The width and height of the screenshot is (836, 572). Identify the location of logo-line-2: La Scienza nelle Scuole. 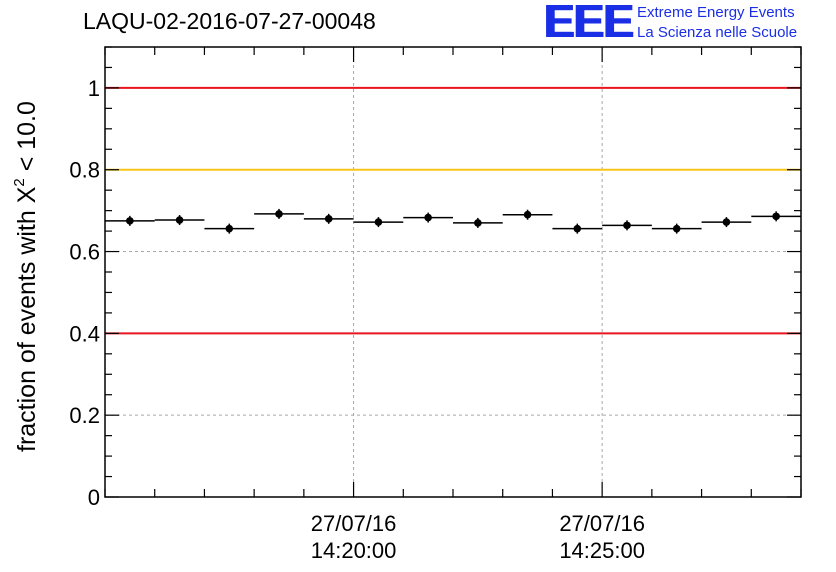
(717, 32).